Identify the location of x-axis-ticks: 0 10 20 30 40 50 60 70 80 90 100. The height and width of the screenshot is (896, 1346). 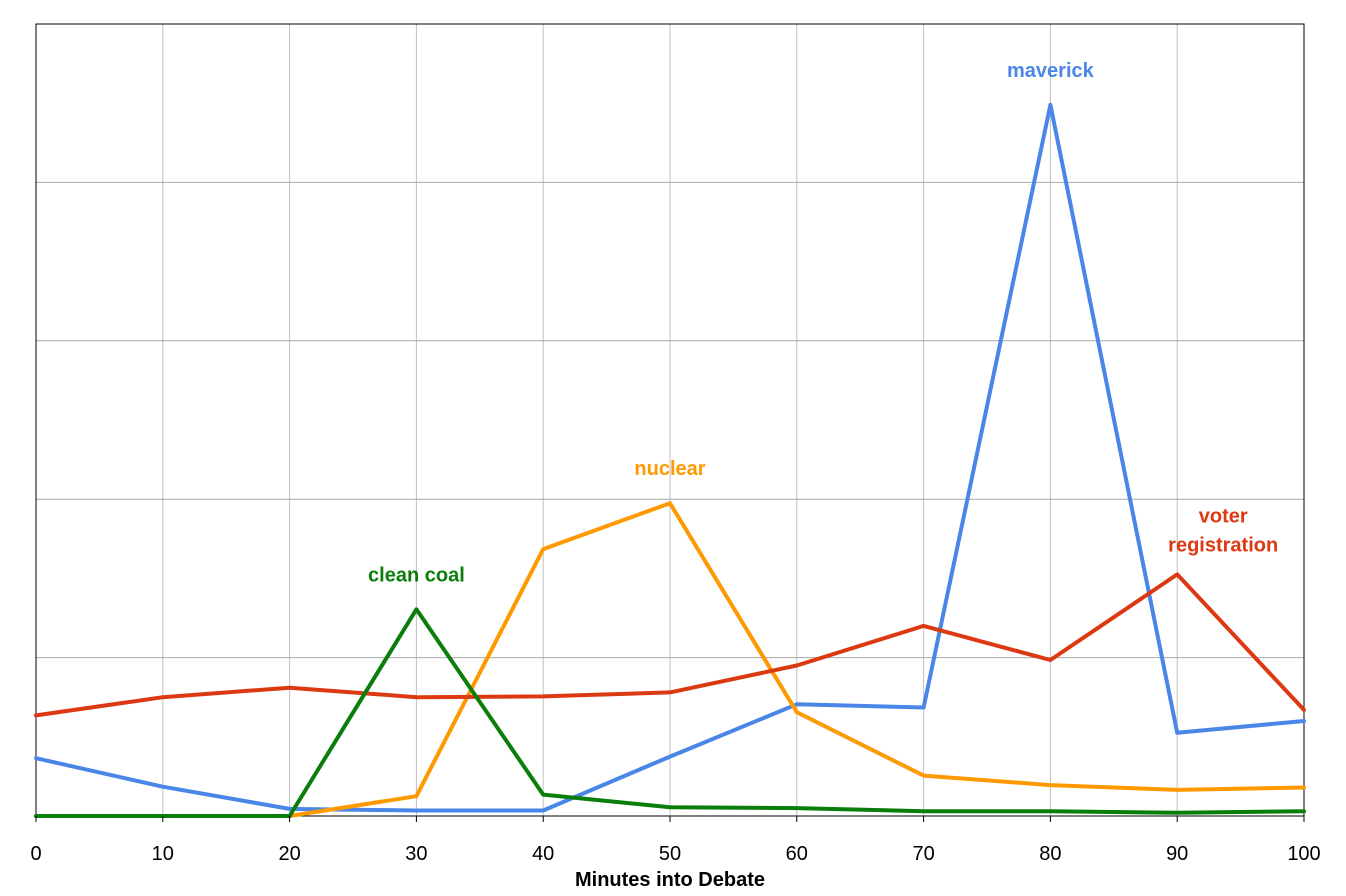
(675, 840).